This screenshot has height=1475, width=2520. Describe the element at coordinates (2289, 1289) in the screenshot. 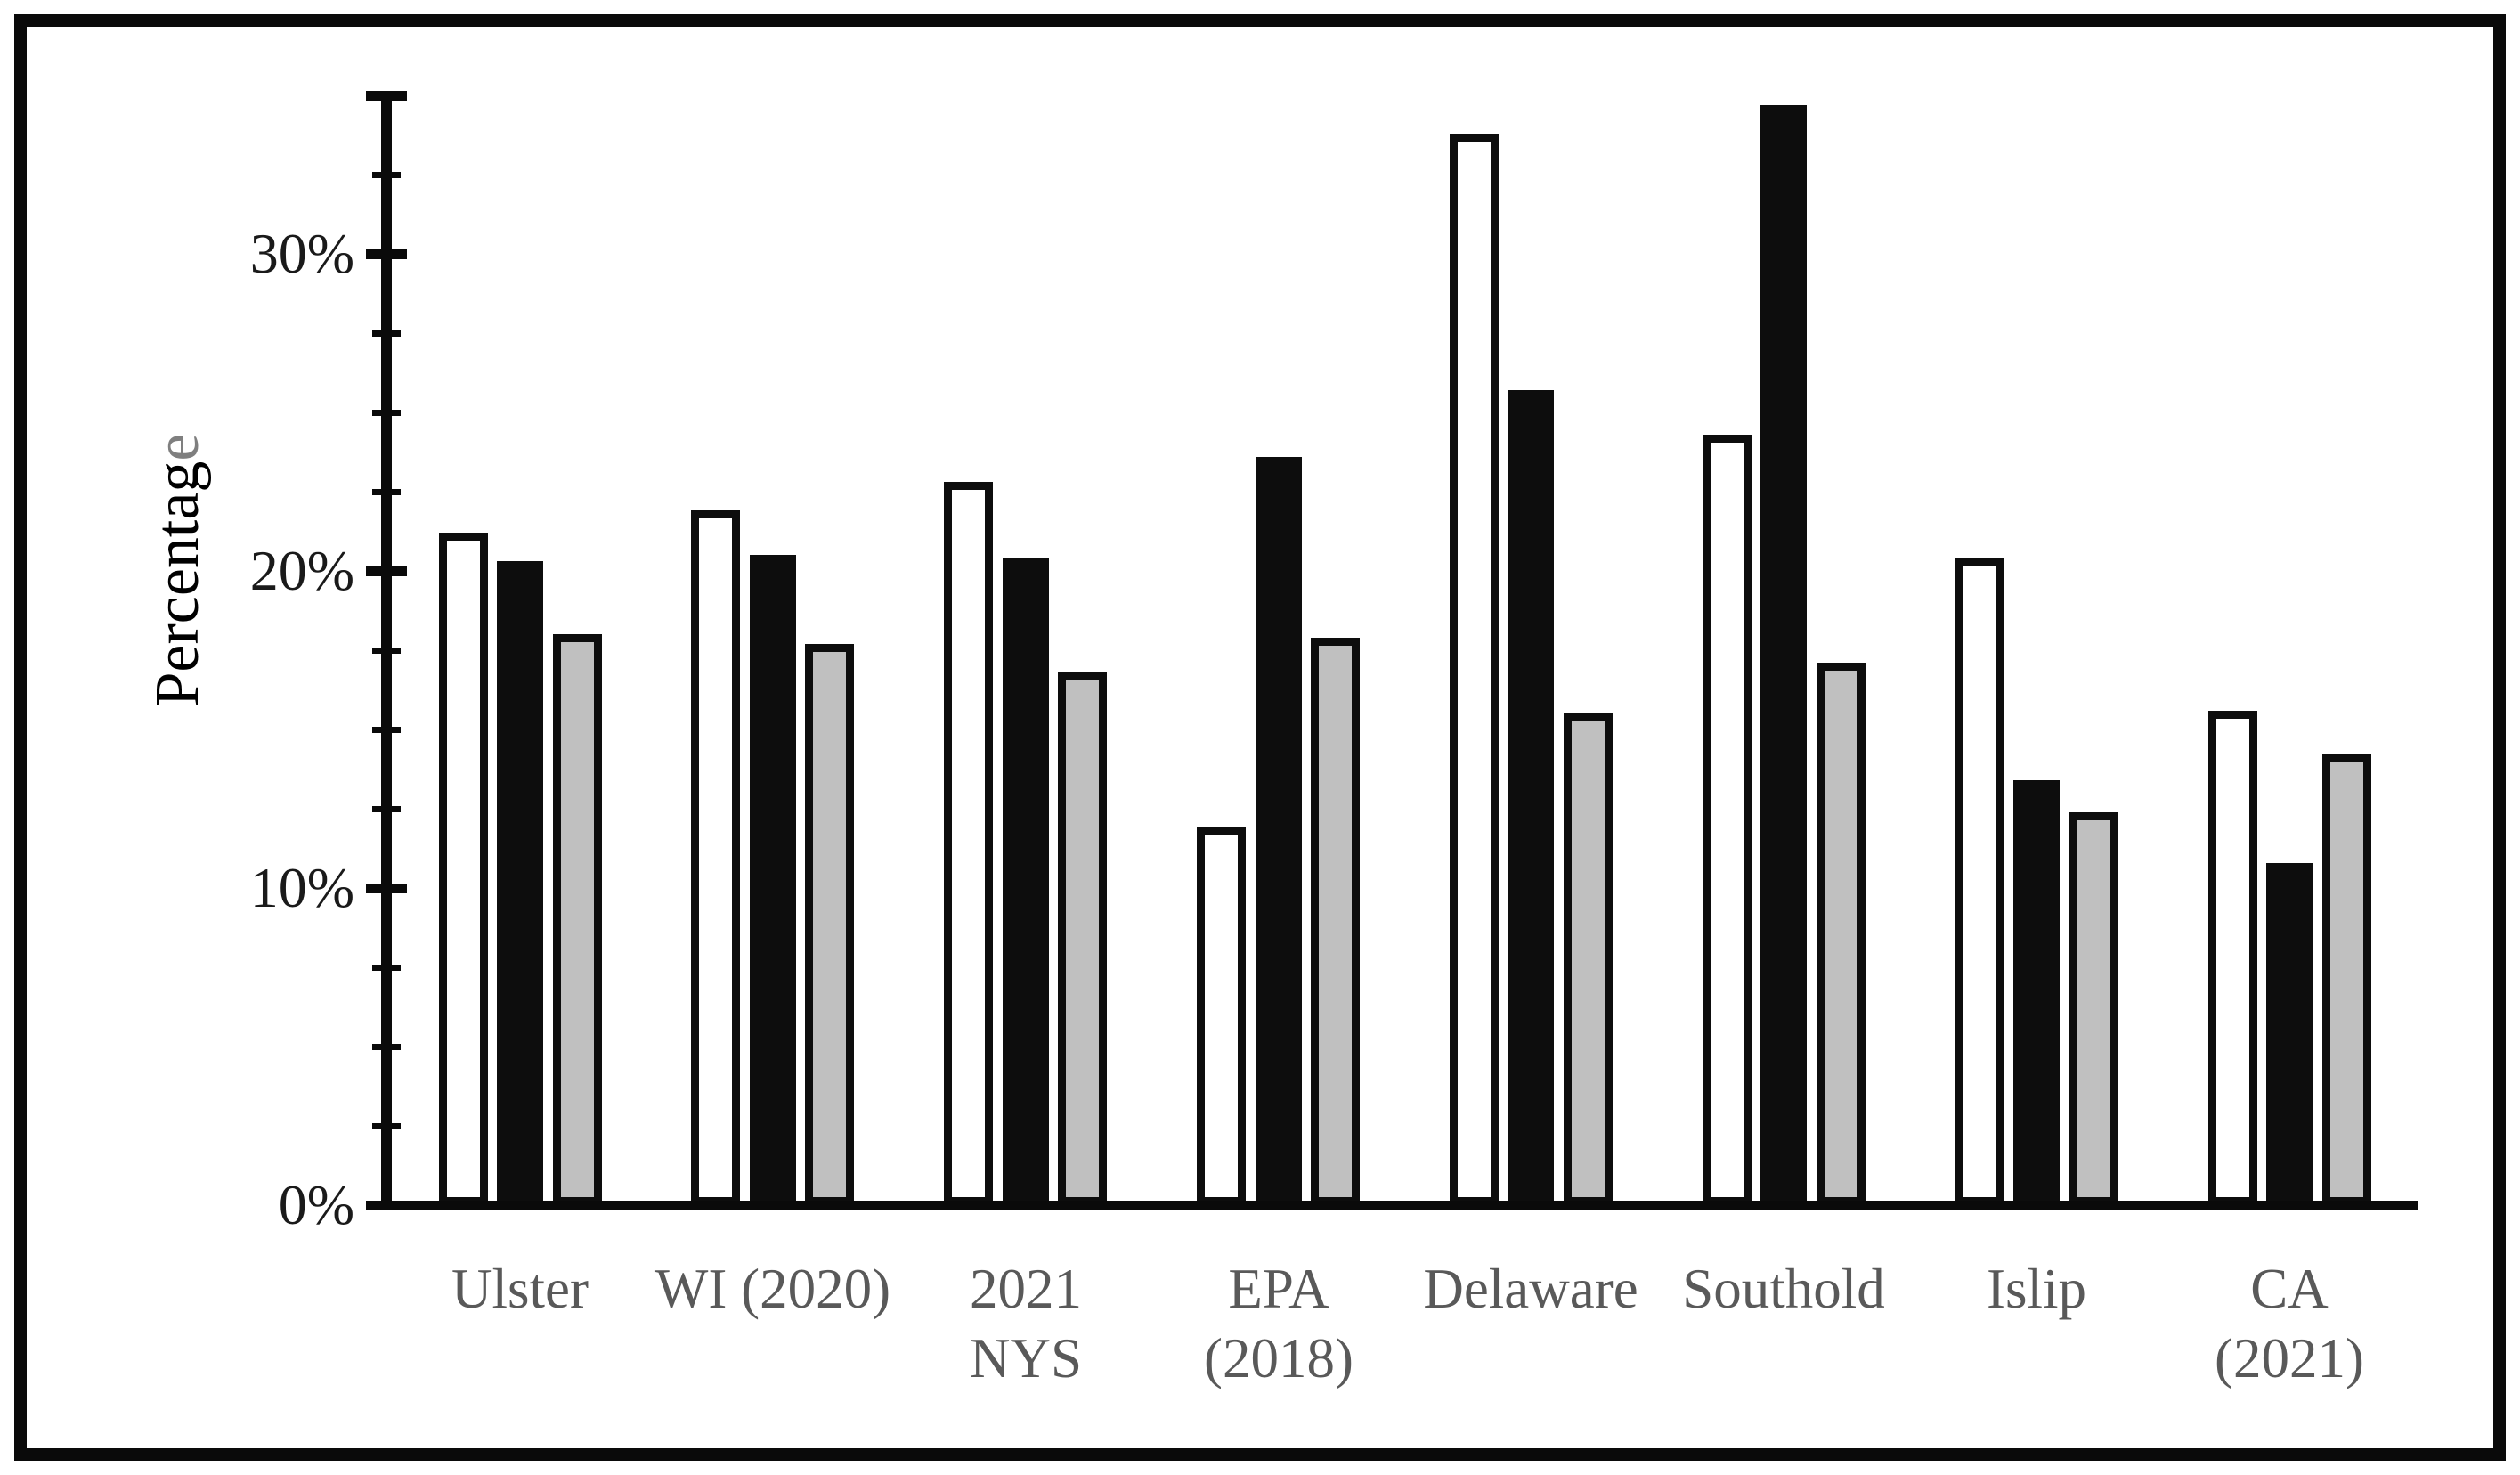

I see `x-category-label-line: CA` at that location.